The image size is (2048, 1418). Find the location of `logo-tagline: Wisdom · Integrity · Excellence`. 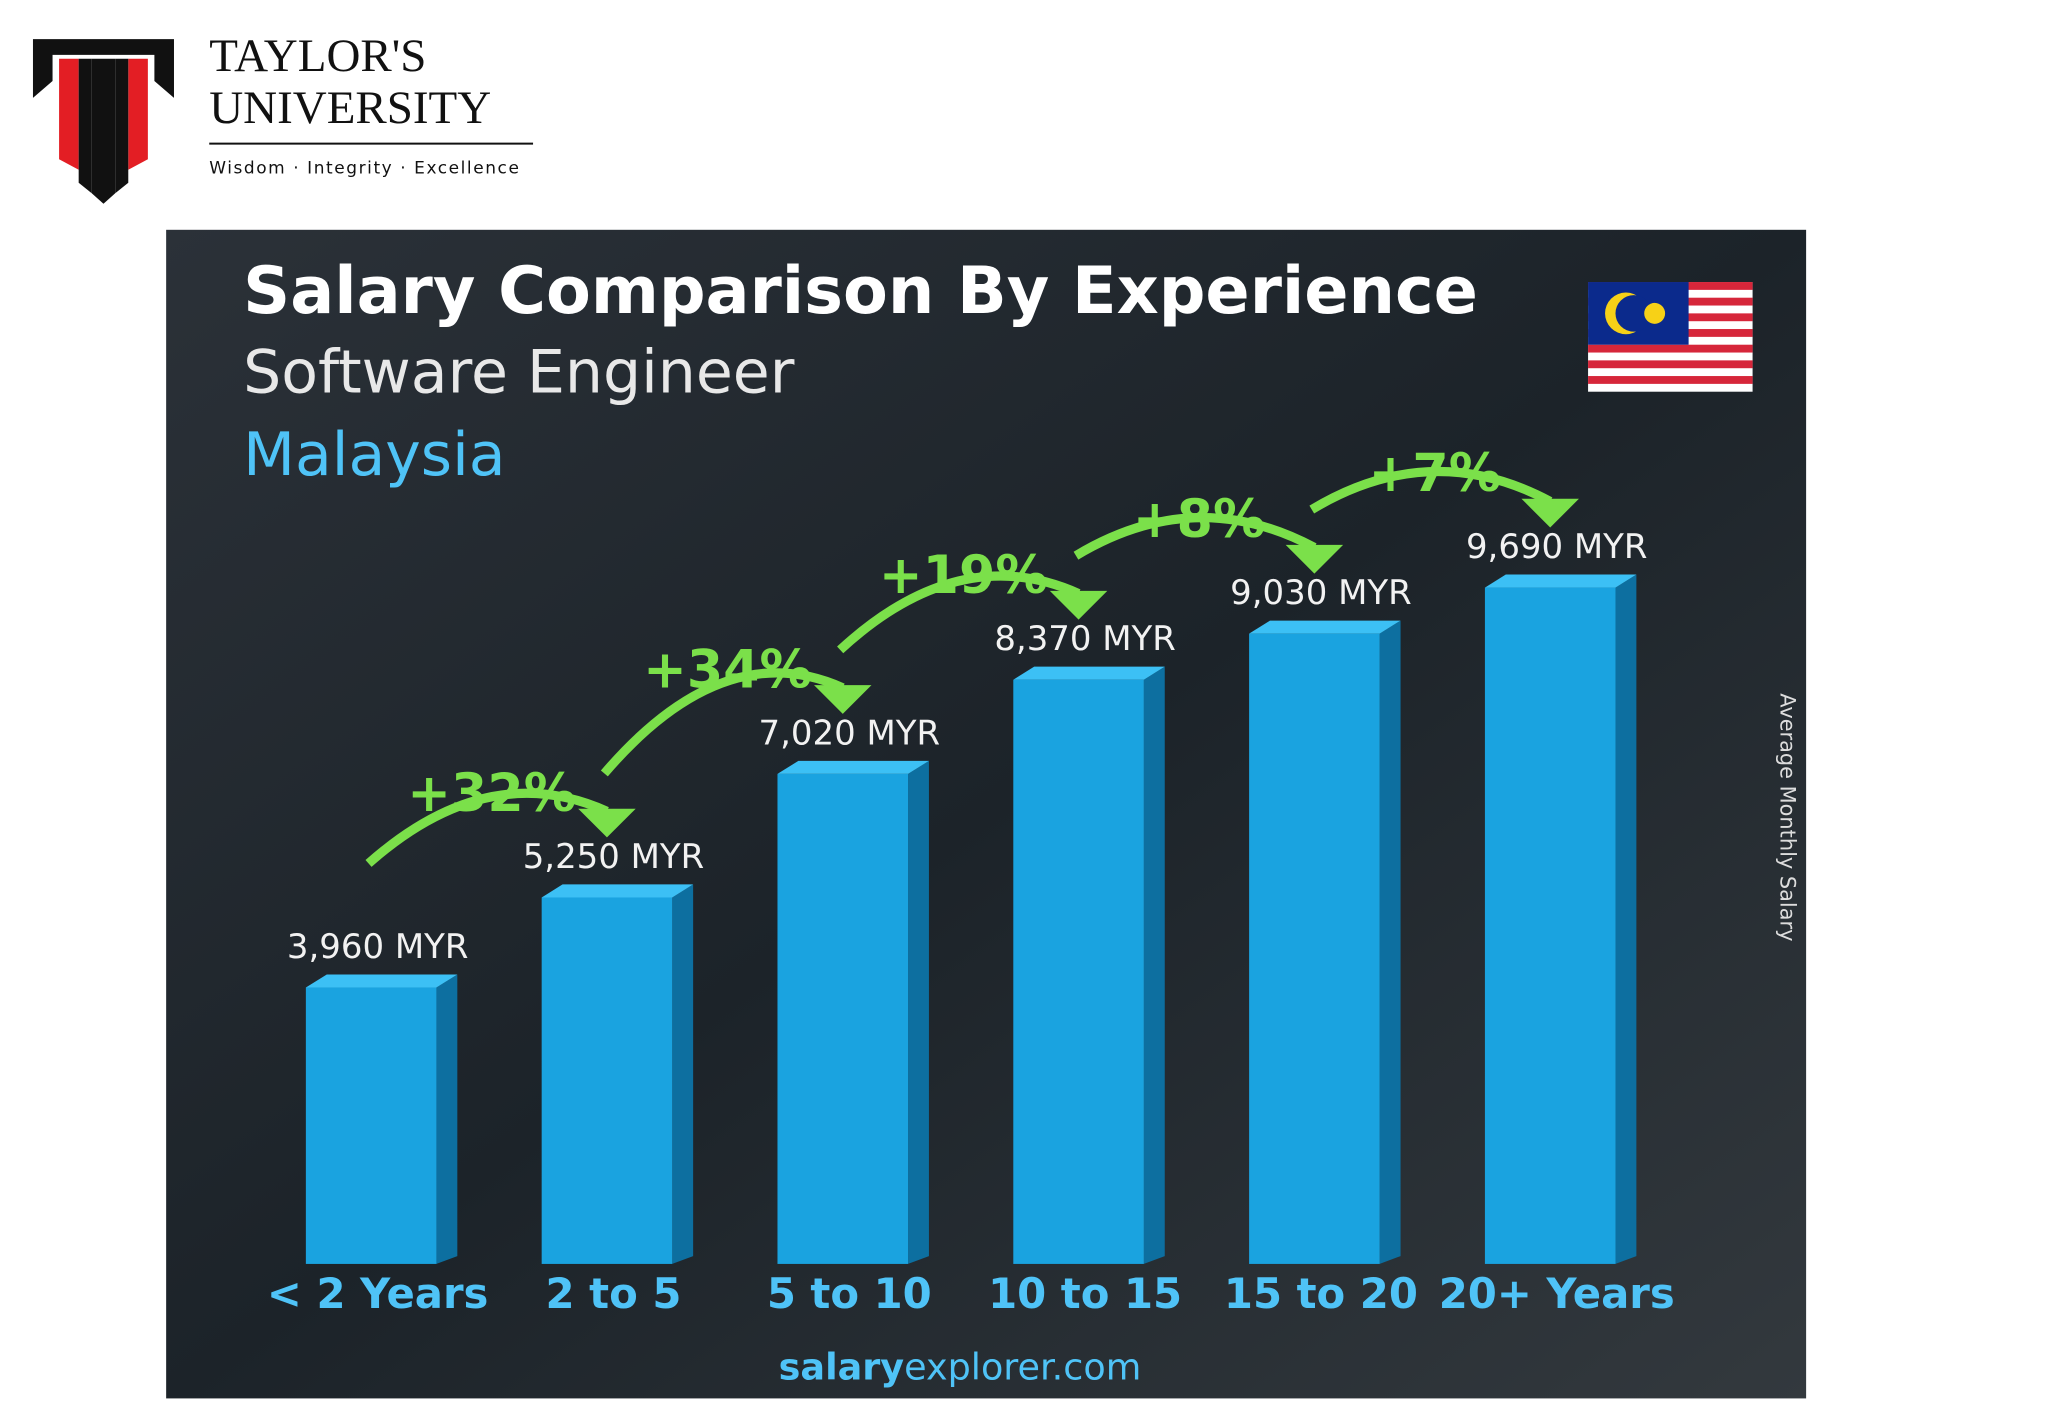

logo-tagline: Wisdom · Integrity · Excellence is located at coordinates (364, 168).